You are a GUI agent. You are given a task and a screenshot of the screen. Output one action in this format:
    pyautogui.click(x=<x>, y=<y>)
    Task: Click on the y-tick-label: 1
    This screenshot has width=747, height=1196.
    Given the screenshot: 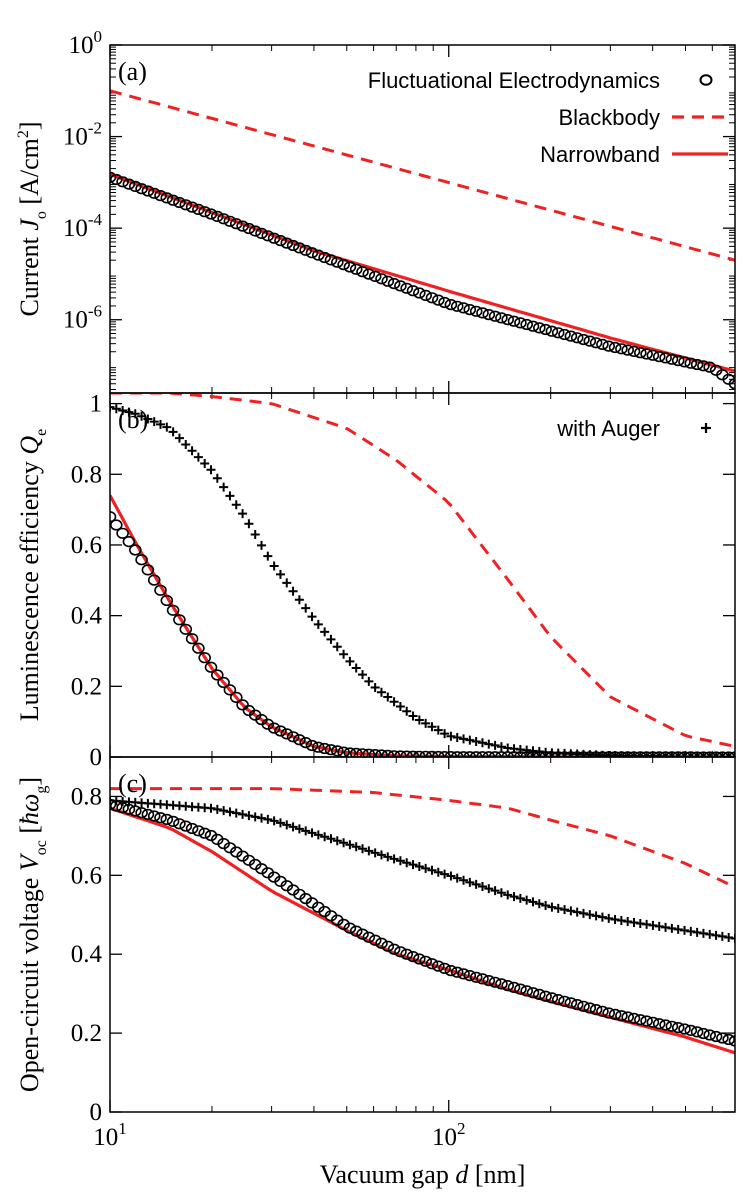 What is the action you would take?
    pyautogui.click(x=96, y=404)
    